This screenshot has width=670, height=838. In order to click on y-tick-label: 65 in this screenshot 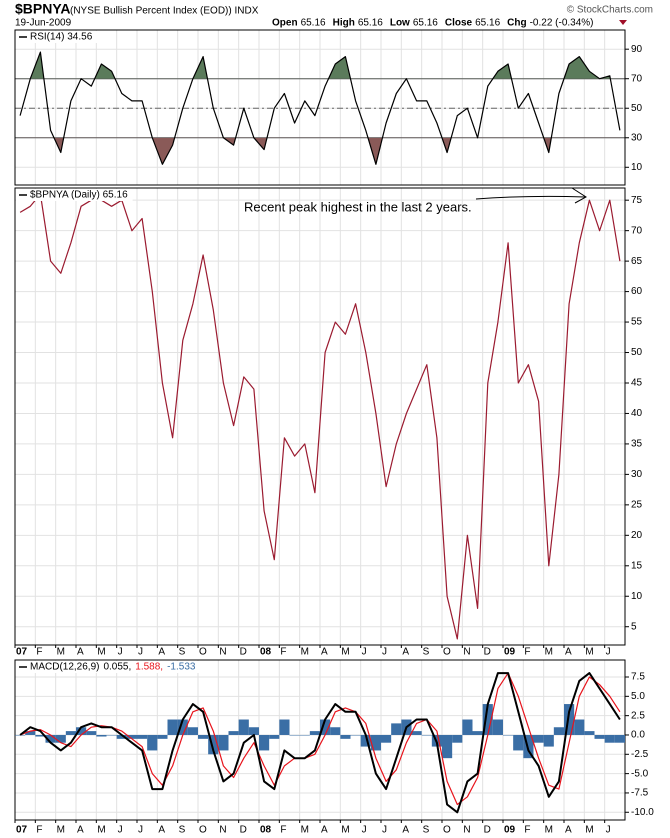, I will do `click(637, 261)`.